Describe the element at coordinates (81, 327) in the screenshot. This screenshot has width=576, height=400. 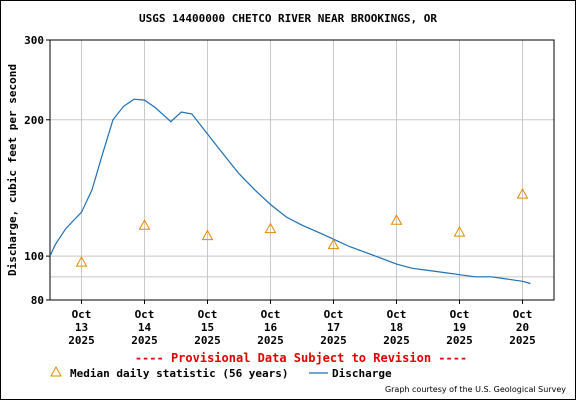
I see `x-tick-day: 13` at that location.